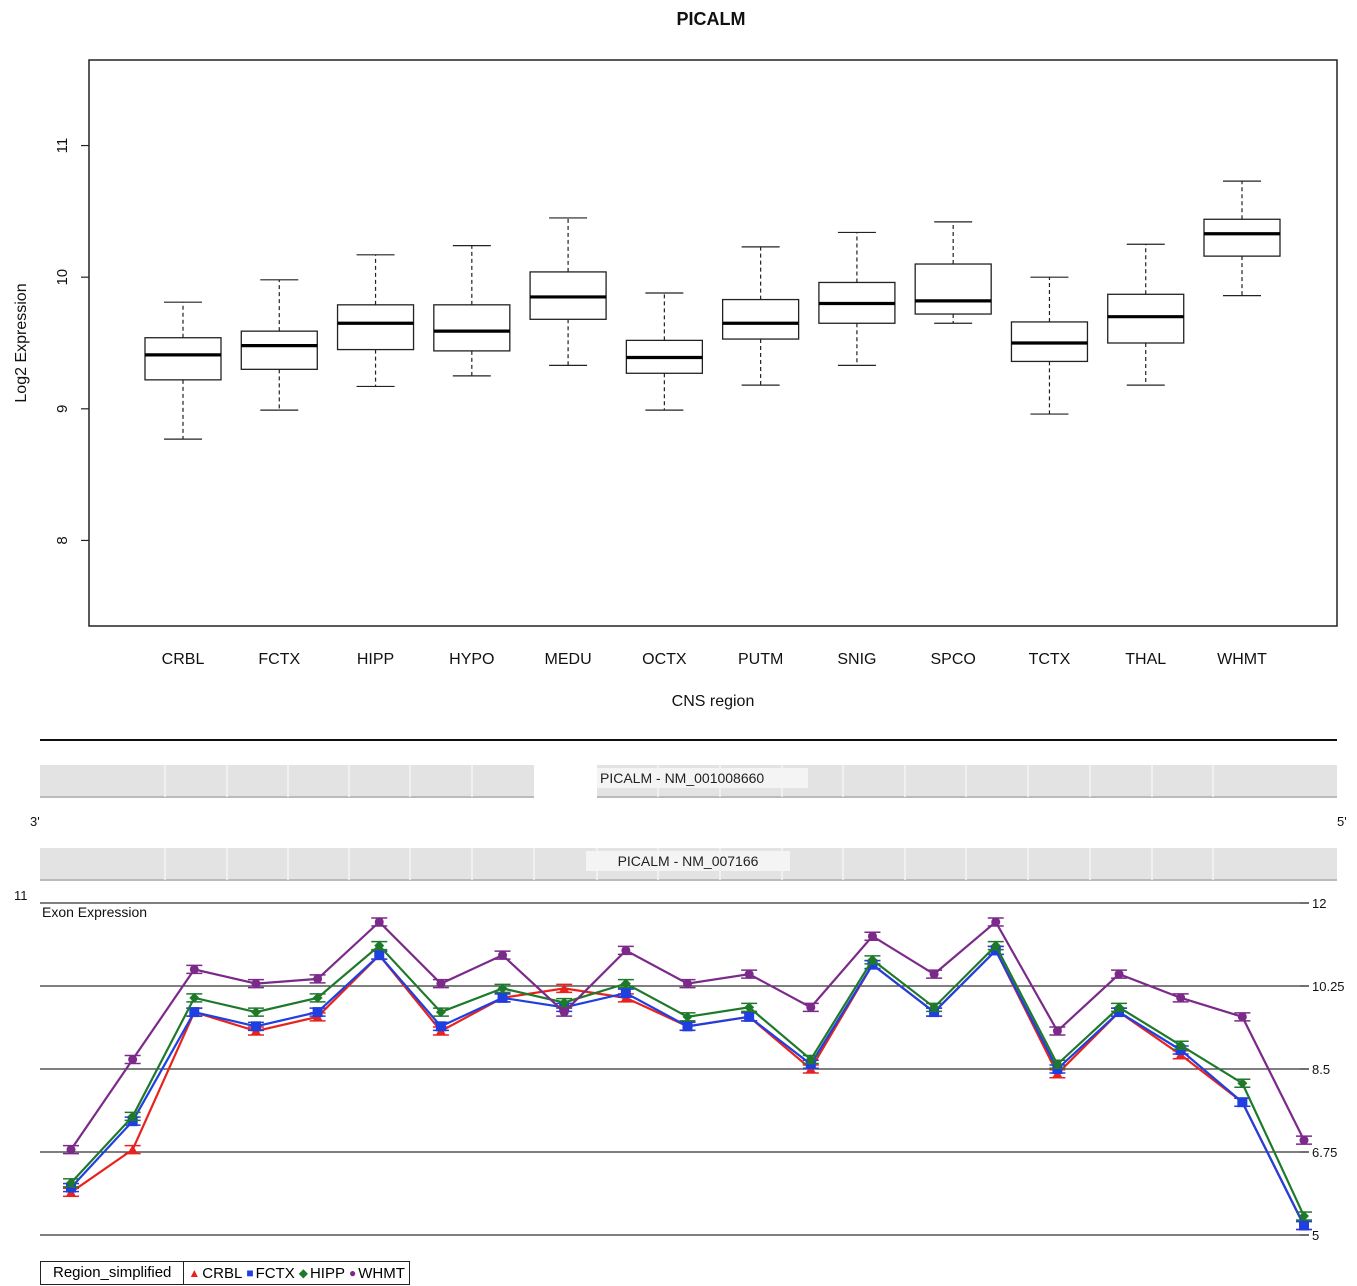 Image resolution: width=1357 pixels, height=1286 pixels. What do you see at coordinates (1315, 1235) in the screenshot?
I see `y-tick-label: 5` at bounding box center [1315, 1235].